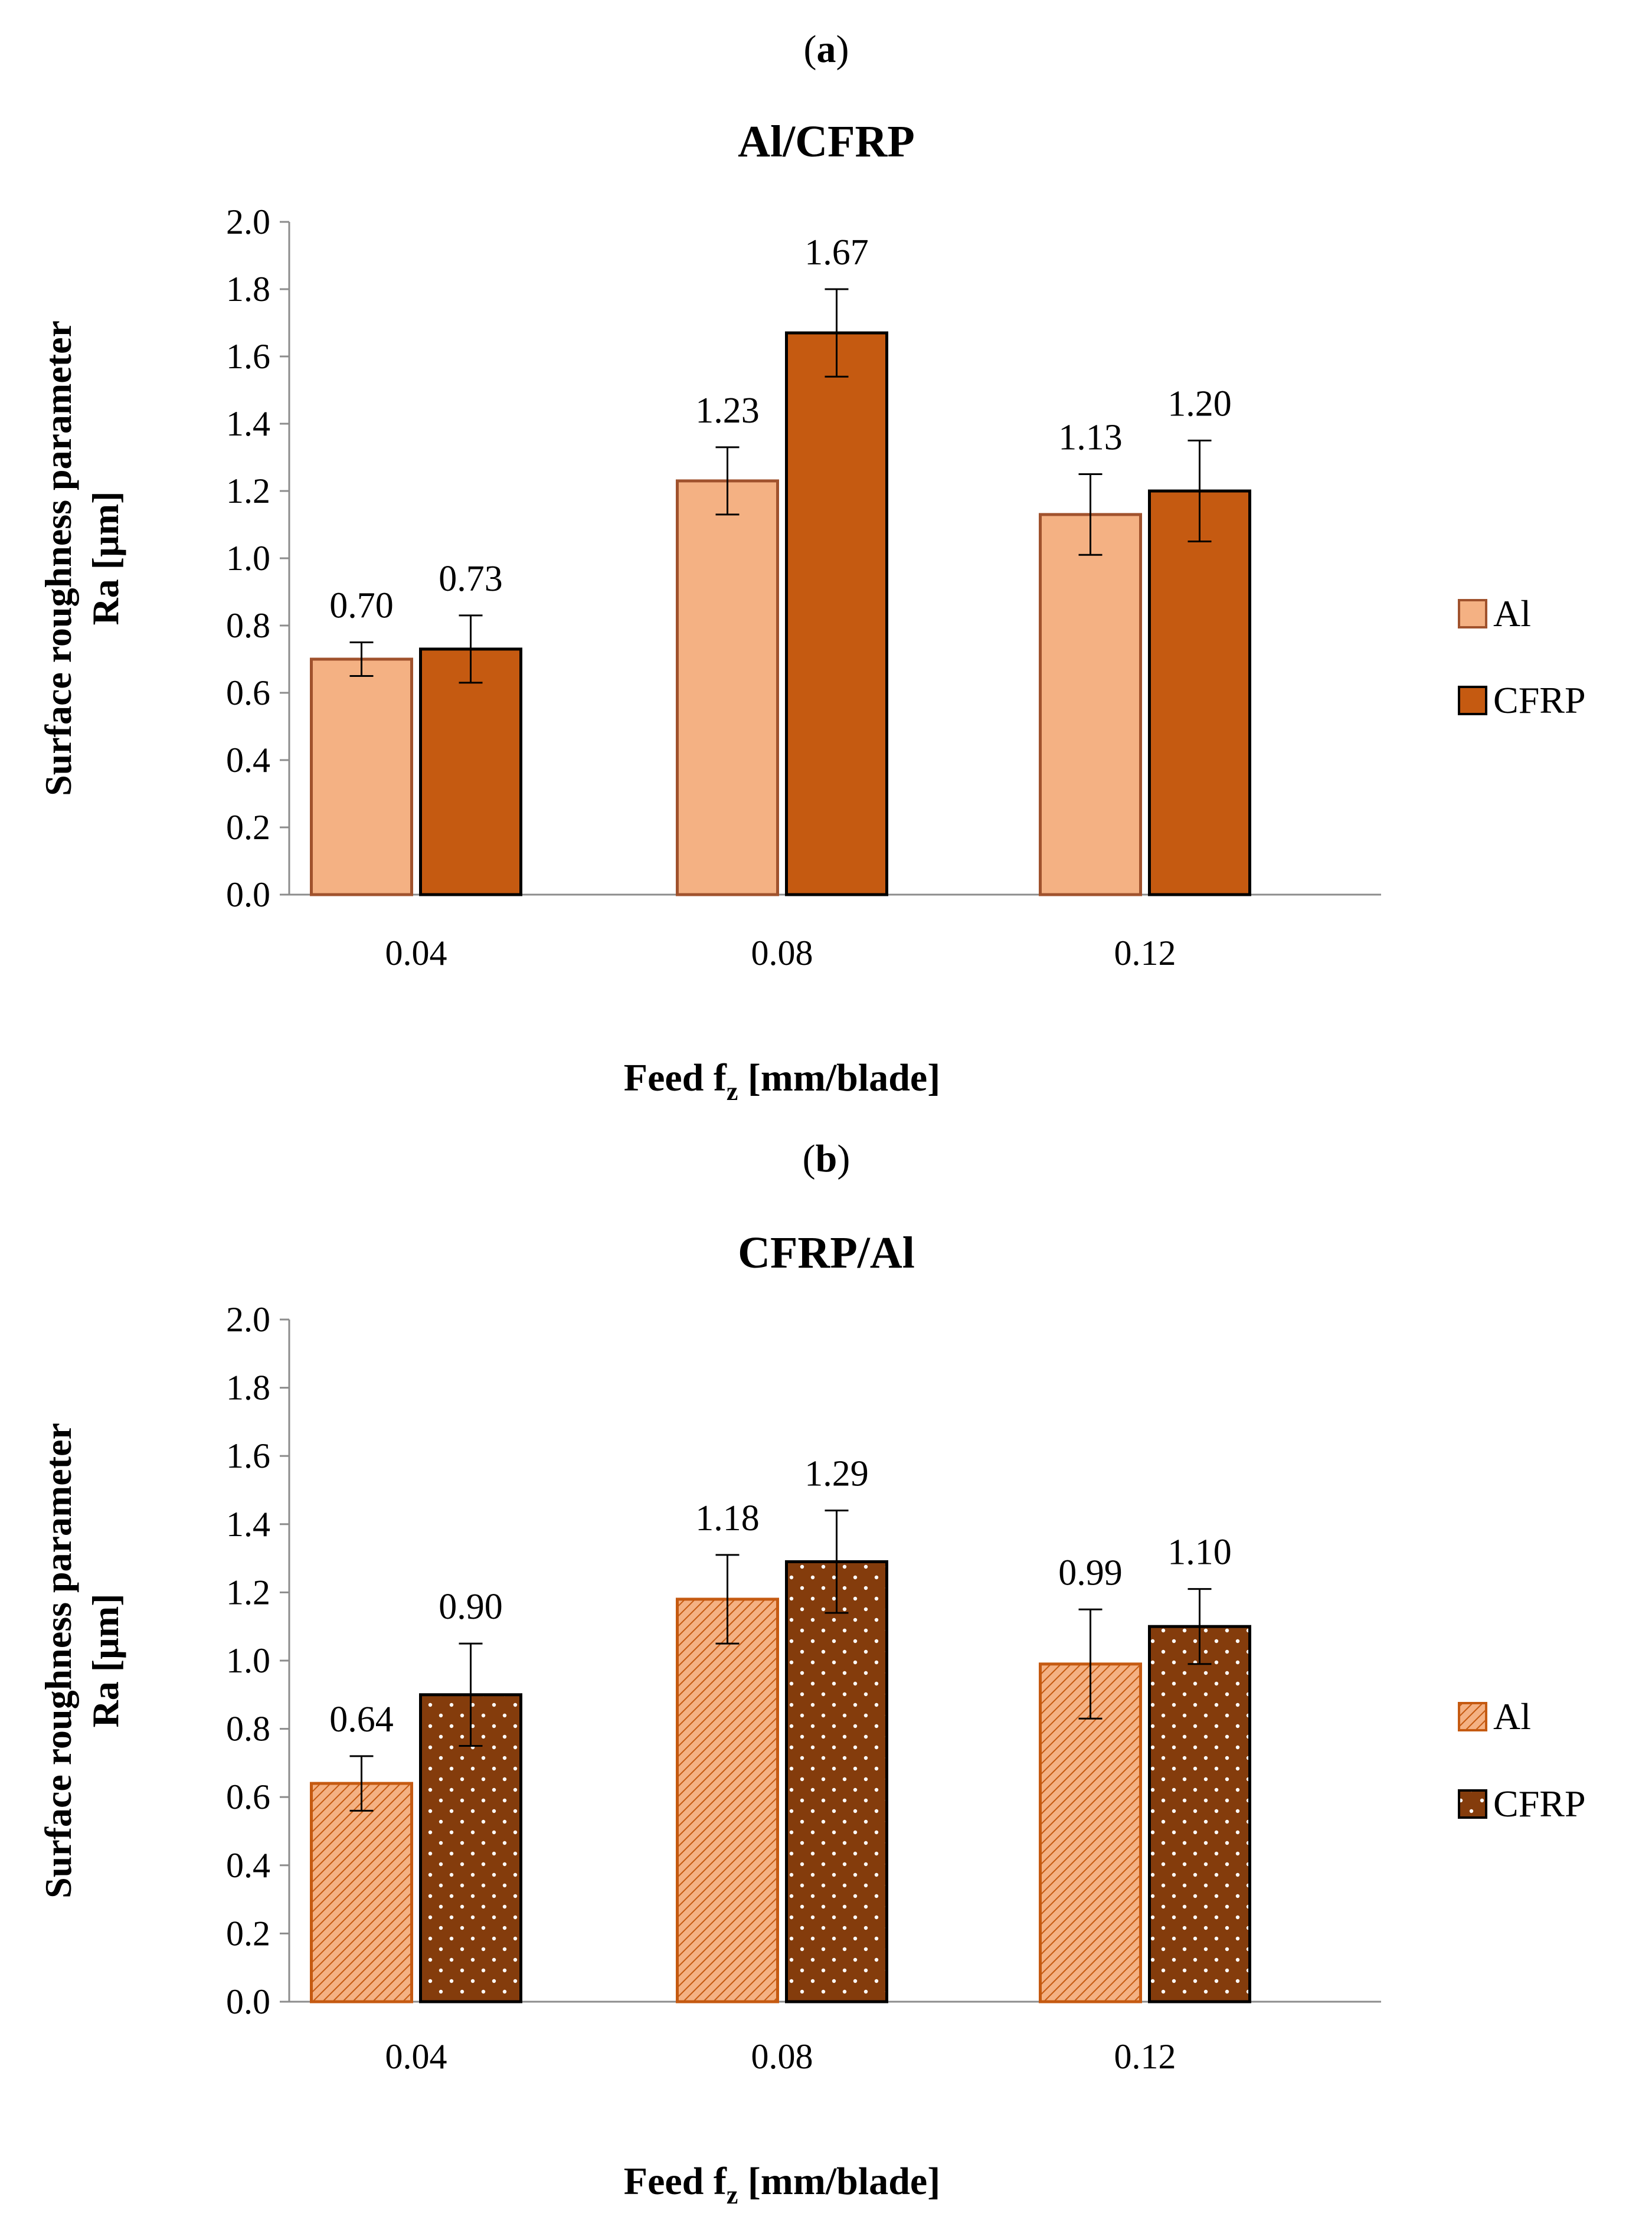 Image resolution: width=1652 pixels, height=2223 pixels. What do you see at coordinates (1199, 1553) in the screenshot?
I see `data-label-cfrp-0.12: 1.10` at bounding box center [1199, 1553].